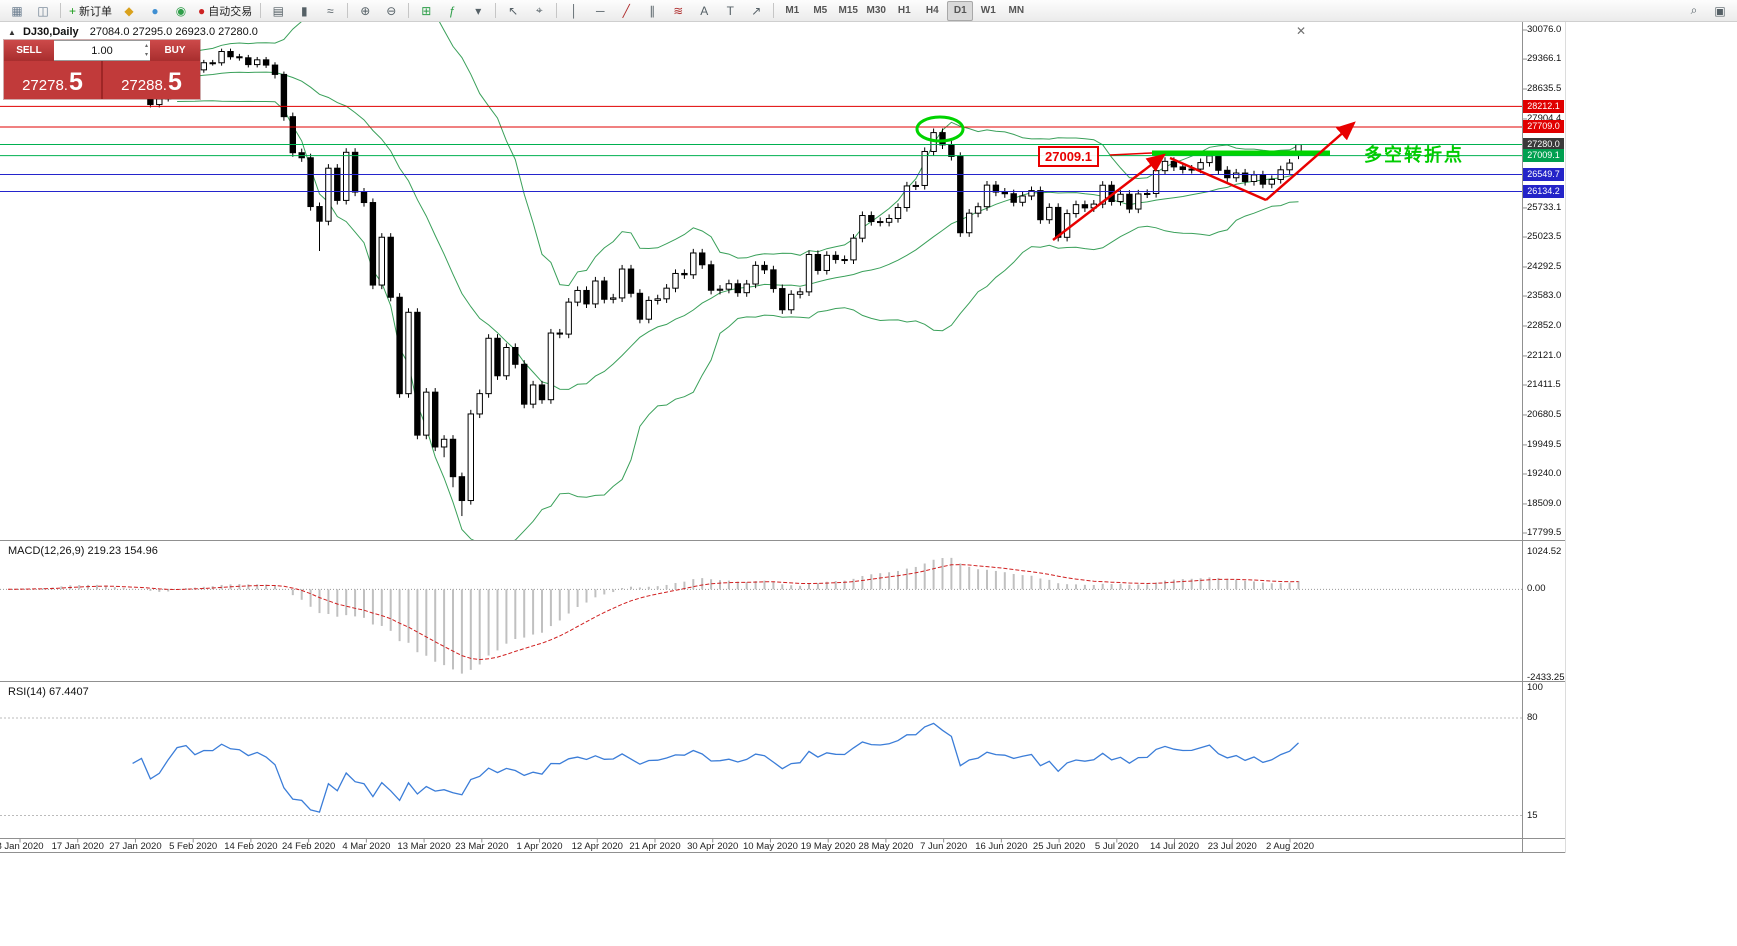 The width and height of the screenshot is (1737, 946). What do you see at coordinates (1543, 174) in the screenshot?
I see `price-badge-26549.7: 26549.7` at bounding box center [1543, 174].